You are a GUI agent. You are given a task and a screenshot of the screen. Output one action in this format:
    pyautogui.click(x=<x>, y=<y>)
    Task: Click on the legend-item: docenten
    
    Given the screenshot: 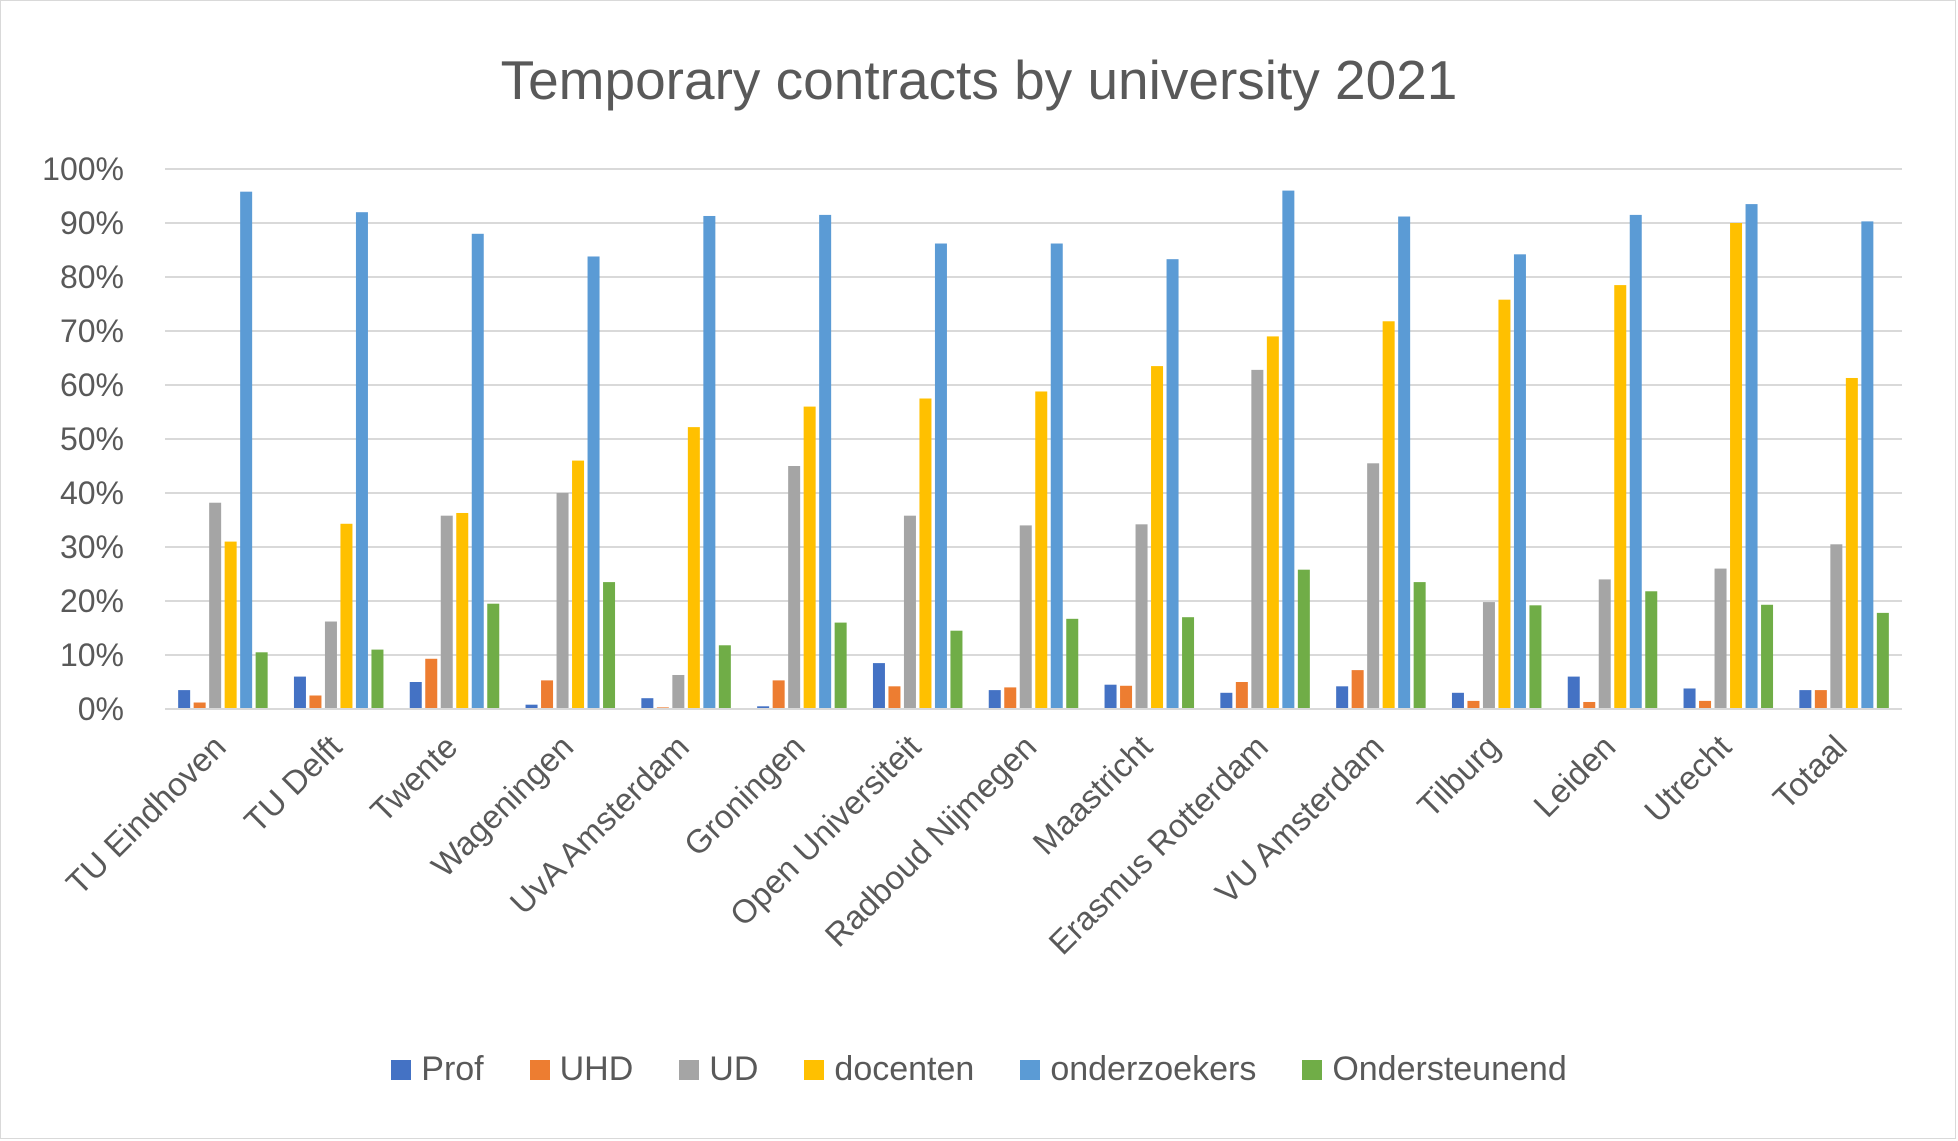 What is the action you would take?
    pyautogui.click(x=889, y=1069)
    